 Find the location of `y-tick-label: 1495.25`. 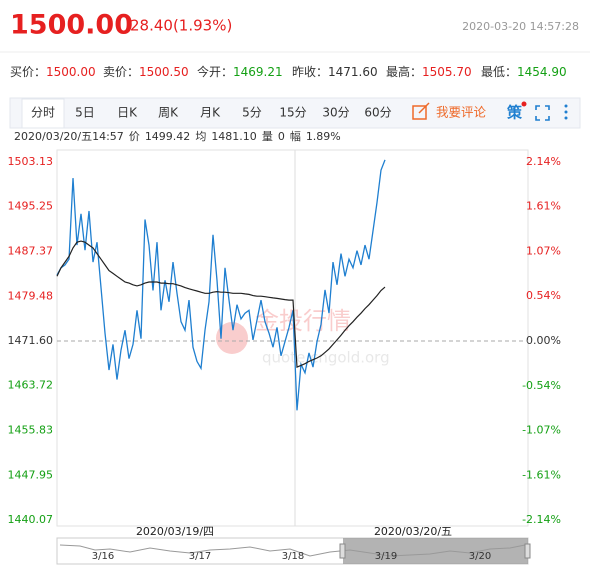

y-tick-label: 1495.25 is located at coordinates (31, 206).